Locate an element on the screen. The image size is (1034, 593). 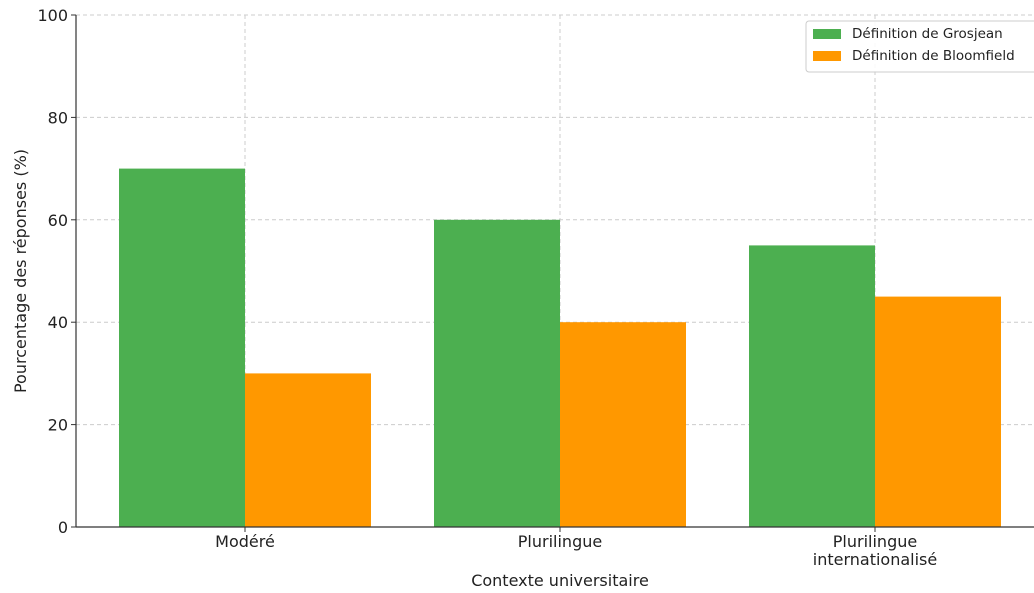
x-tick-label: Modéré is located at coordinates (245, 541).